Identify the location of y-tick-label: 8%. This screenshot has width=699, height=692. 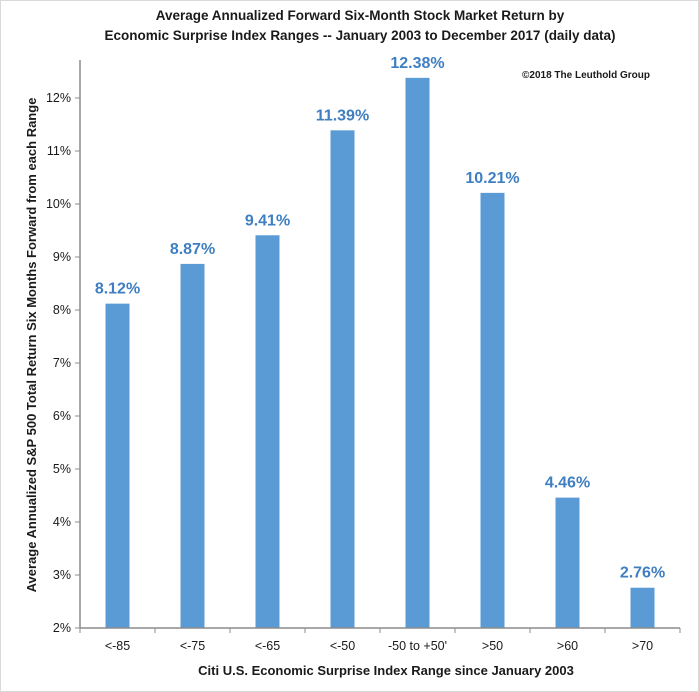
(62, 310).